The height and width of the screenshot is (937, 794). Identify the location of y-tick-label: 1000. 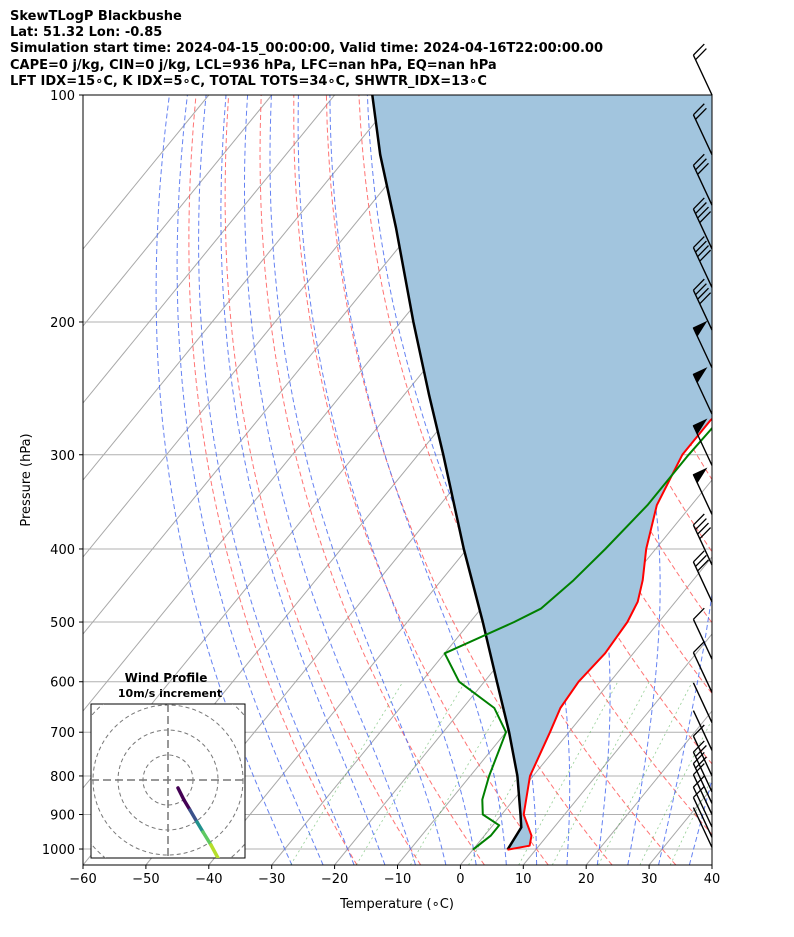
(58, 850).